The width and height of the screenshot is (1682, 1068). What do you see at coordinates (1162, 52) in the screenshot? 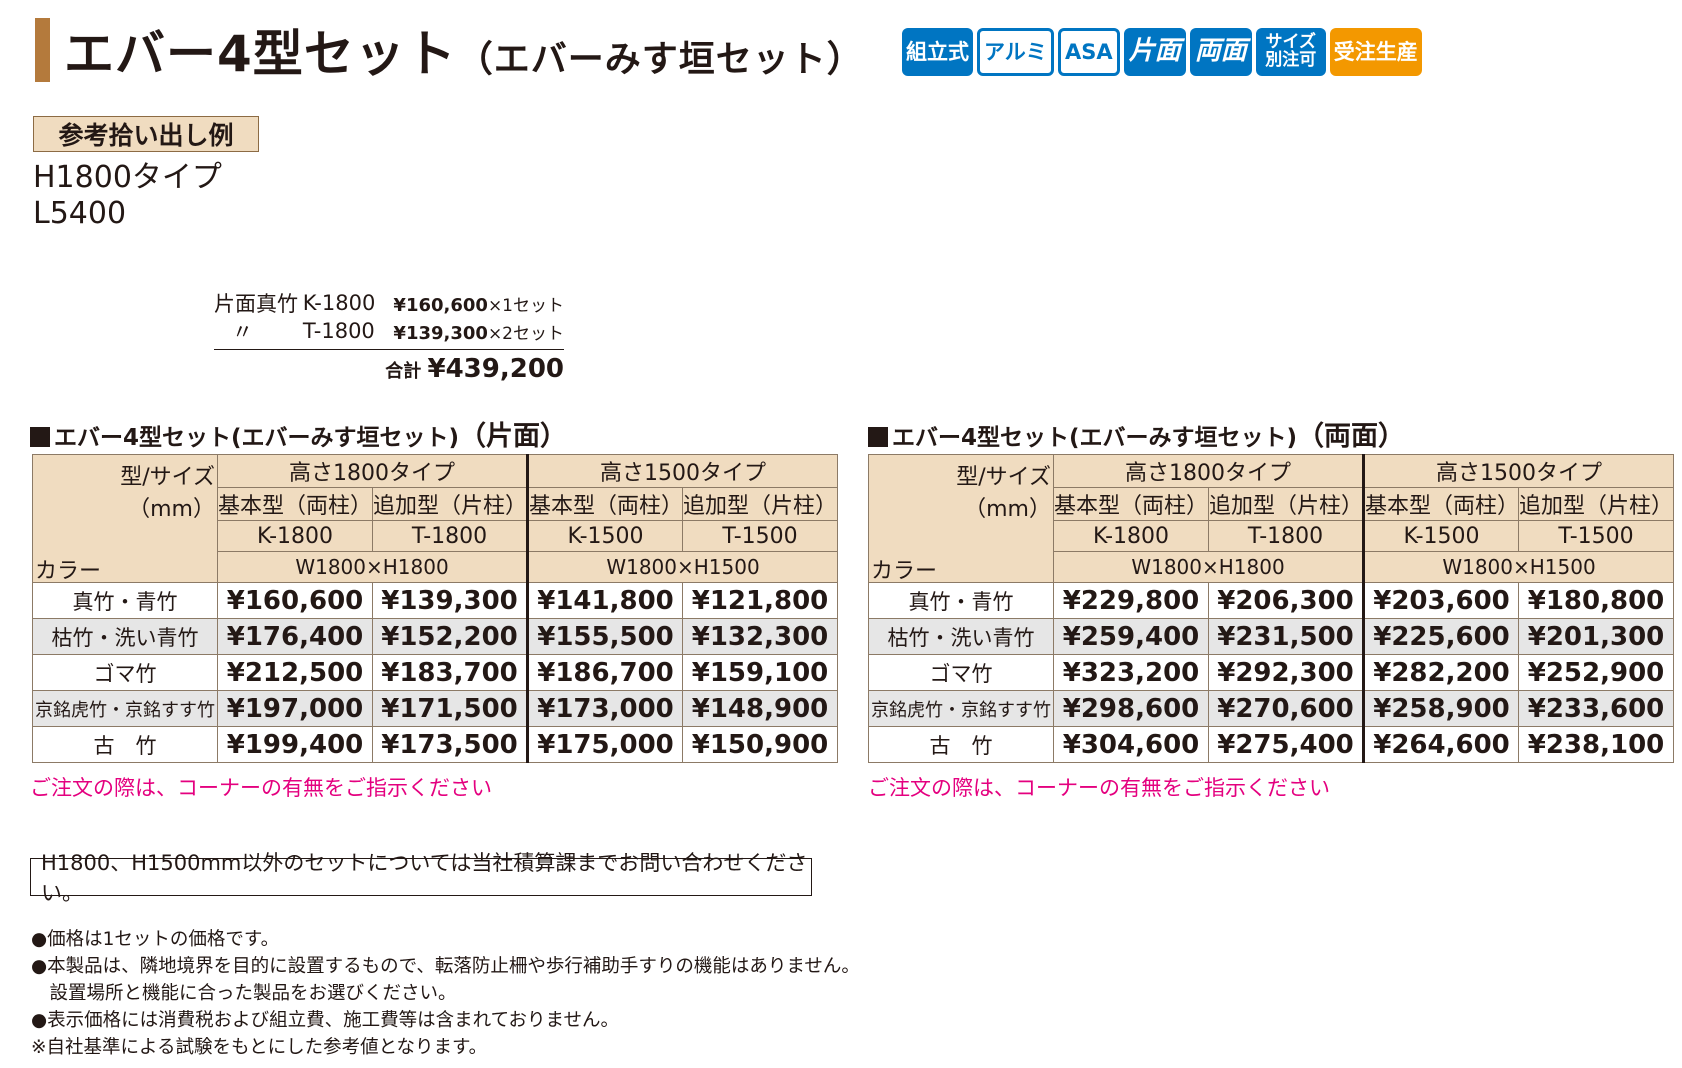
I see `feature-badges: 組立式 アルミ ASA 片面 両面 サイズ別注可 受注生産` at bounding box center [1162, 52].